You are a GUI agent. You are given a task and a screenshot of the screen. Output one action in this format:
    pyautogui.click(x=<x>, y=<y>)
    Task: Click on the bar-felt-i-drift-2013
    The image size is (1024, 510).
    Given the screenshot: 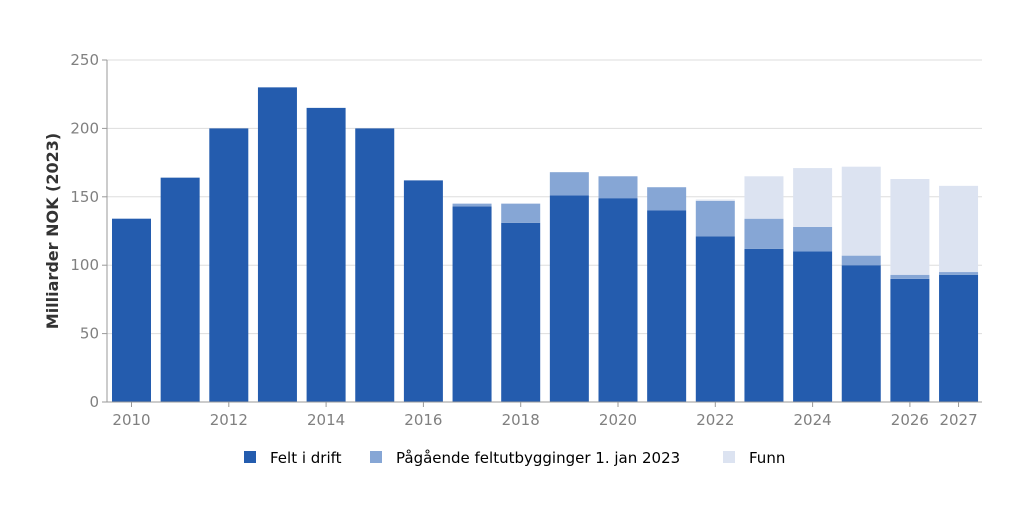 What is the action you would take?
    pyautogui.click(x=277, y=245)
    